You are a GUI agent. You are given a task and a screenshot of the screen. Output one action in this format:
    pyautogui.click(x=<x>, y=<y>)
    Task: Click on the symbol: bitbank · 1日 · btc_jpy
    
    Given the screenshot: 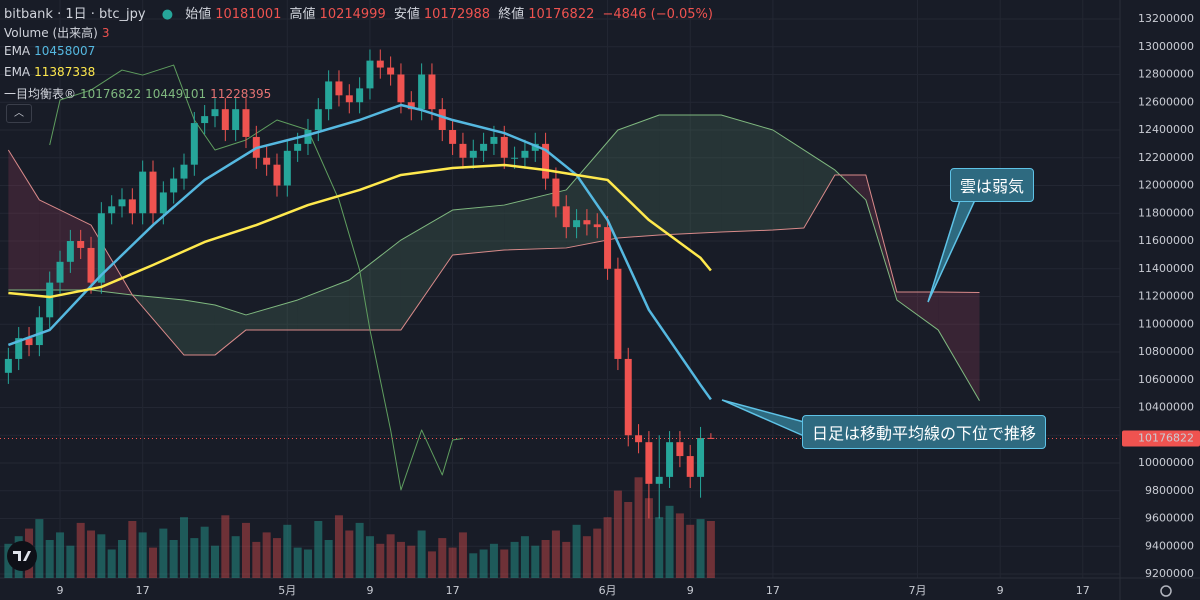 What is the action you would take?
    pyautogui.click(x=75, y=14)
    